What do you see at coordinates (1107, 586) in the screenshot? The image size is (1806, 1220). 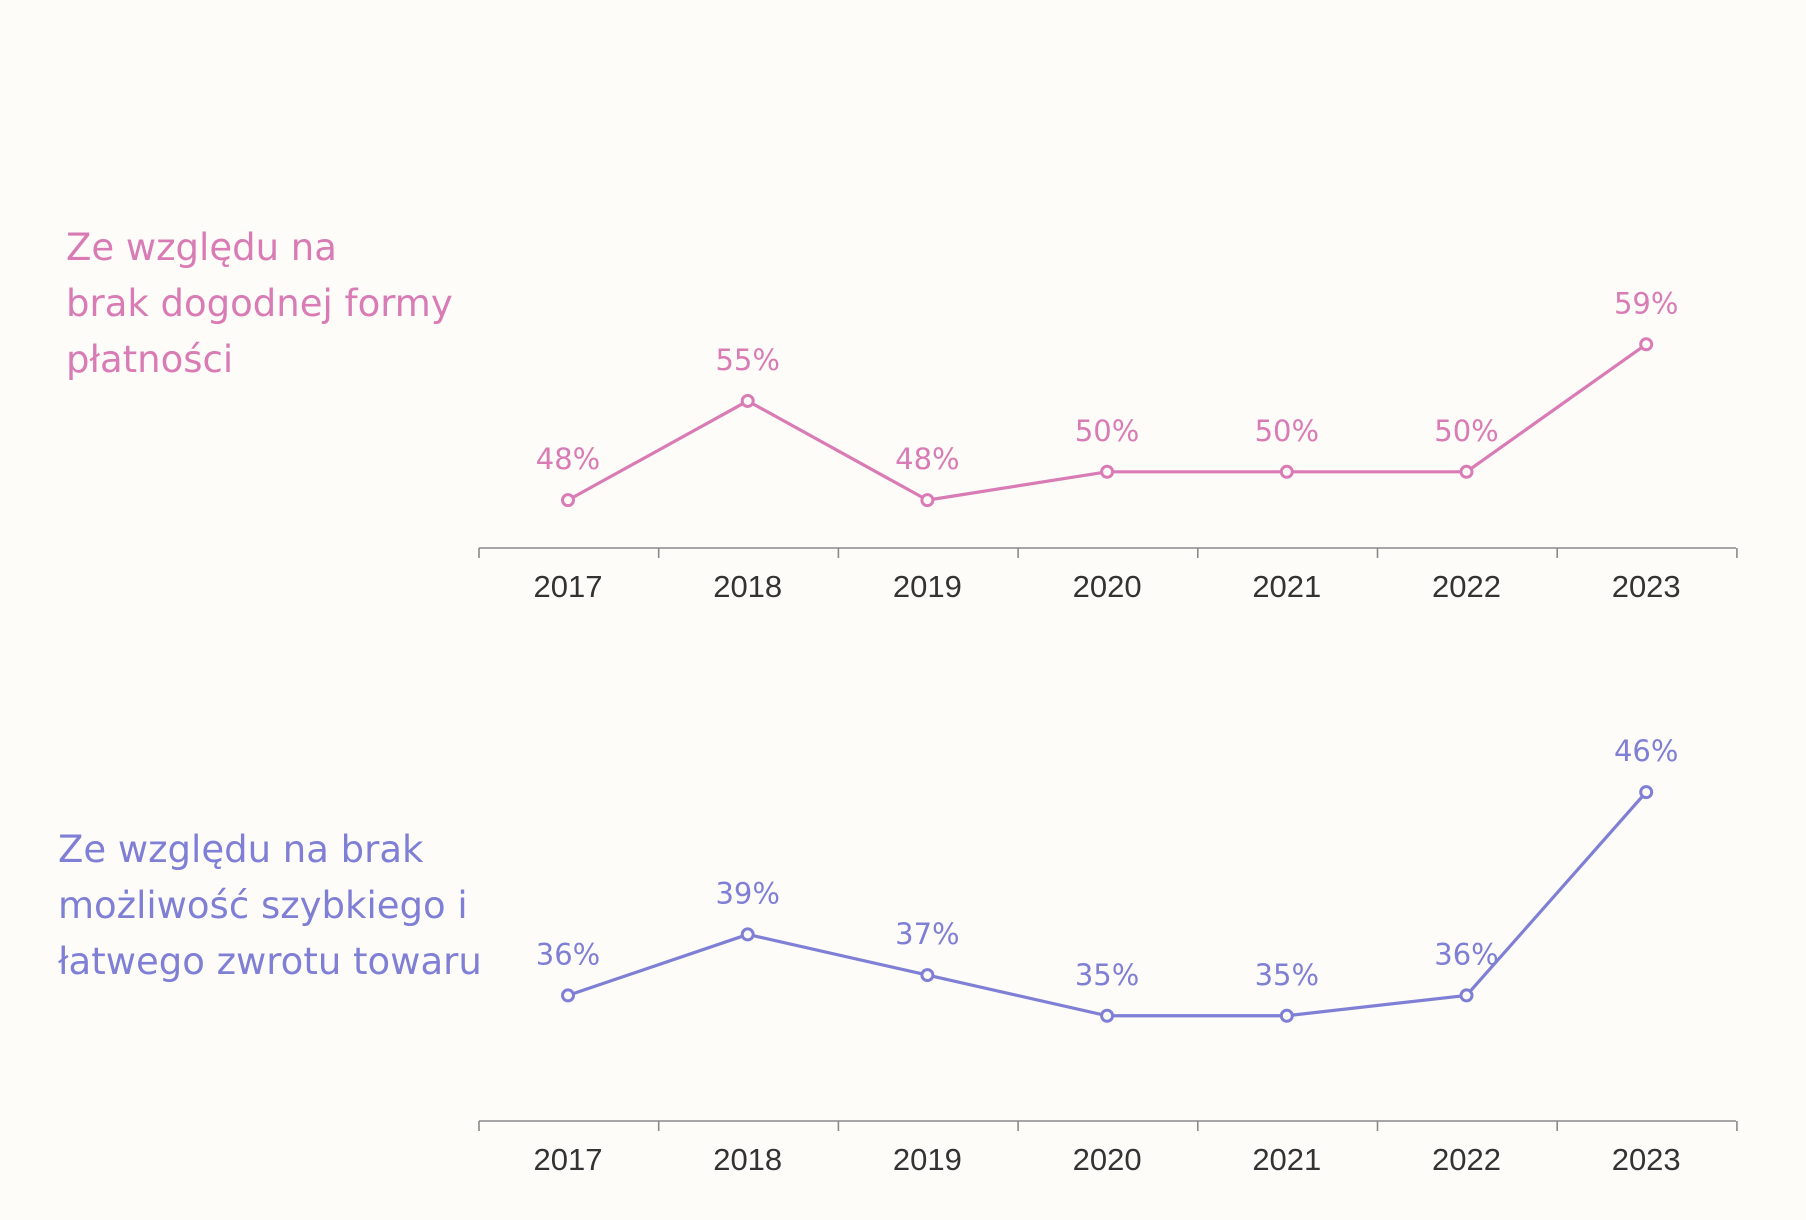 I see `chart-1-tick-label: 2020` at bounding box center [1107, 586].